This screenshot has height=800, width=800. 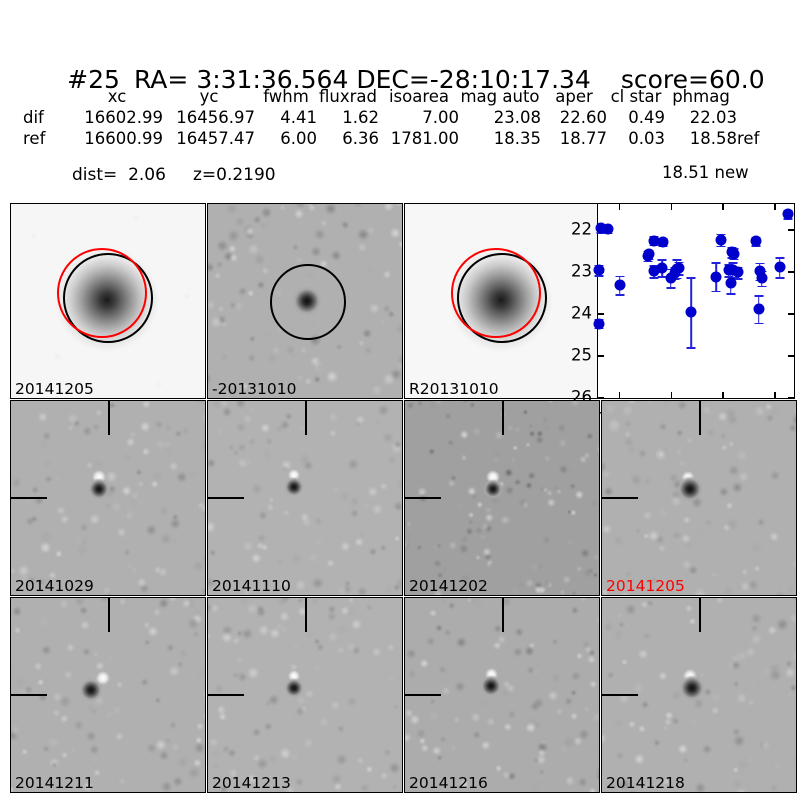 I want to click on cell-dif-fwhm: 4.41, so click(x=298, y=117).